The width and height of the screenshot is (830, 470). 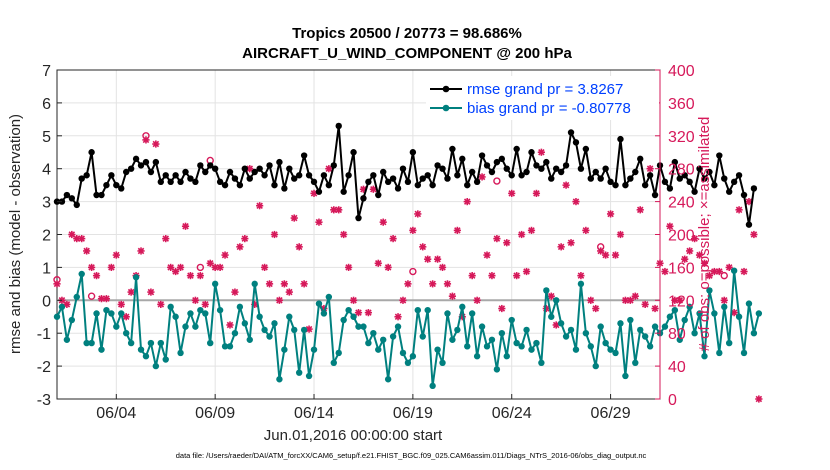 What do you see at coordinates (413, 413) in the screenshot?
I see `x-tick-label: 06/19` at bounding box center [413, 413].